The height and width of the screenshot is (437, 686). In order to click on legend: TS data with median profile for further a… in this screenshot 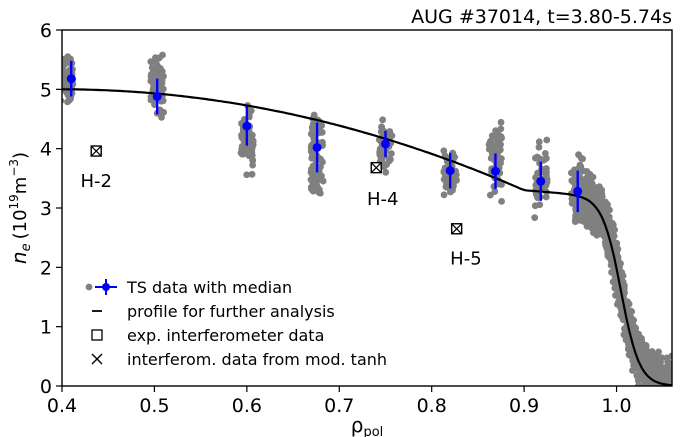, I will do `click(236, 323)`.